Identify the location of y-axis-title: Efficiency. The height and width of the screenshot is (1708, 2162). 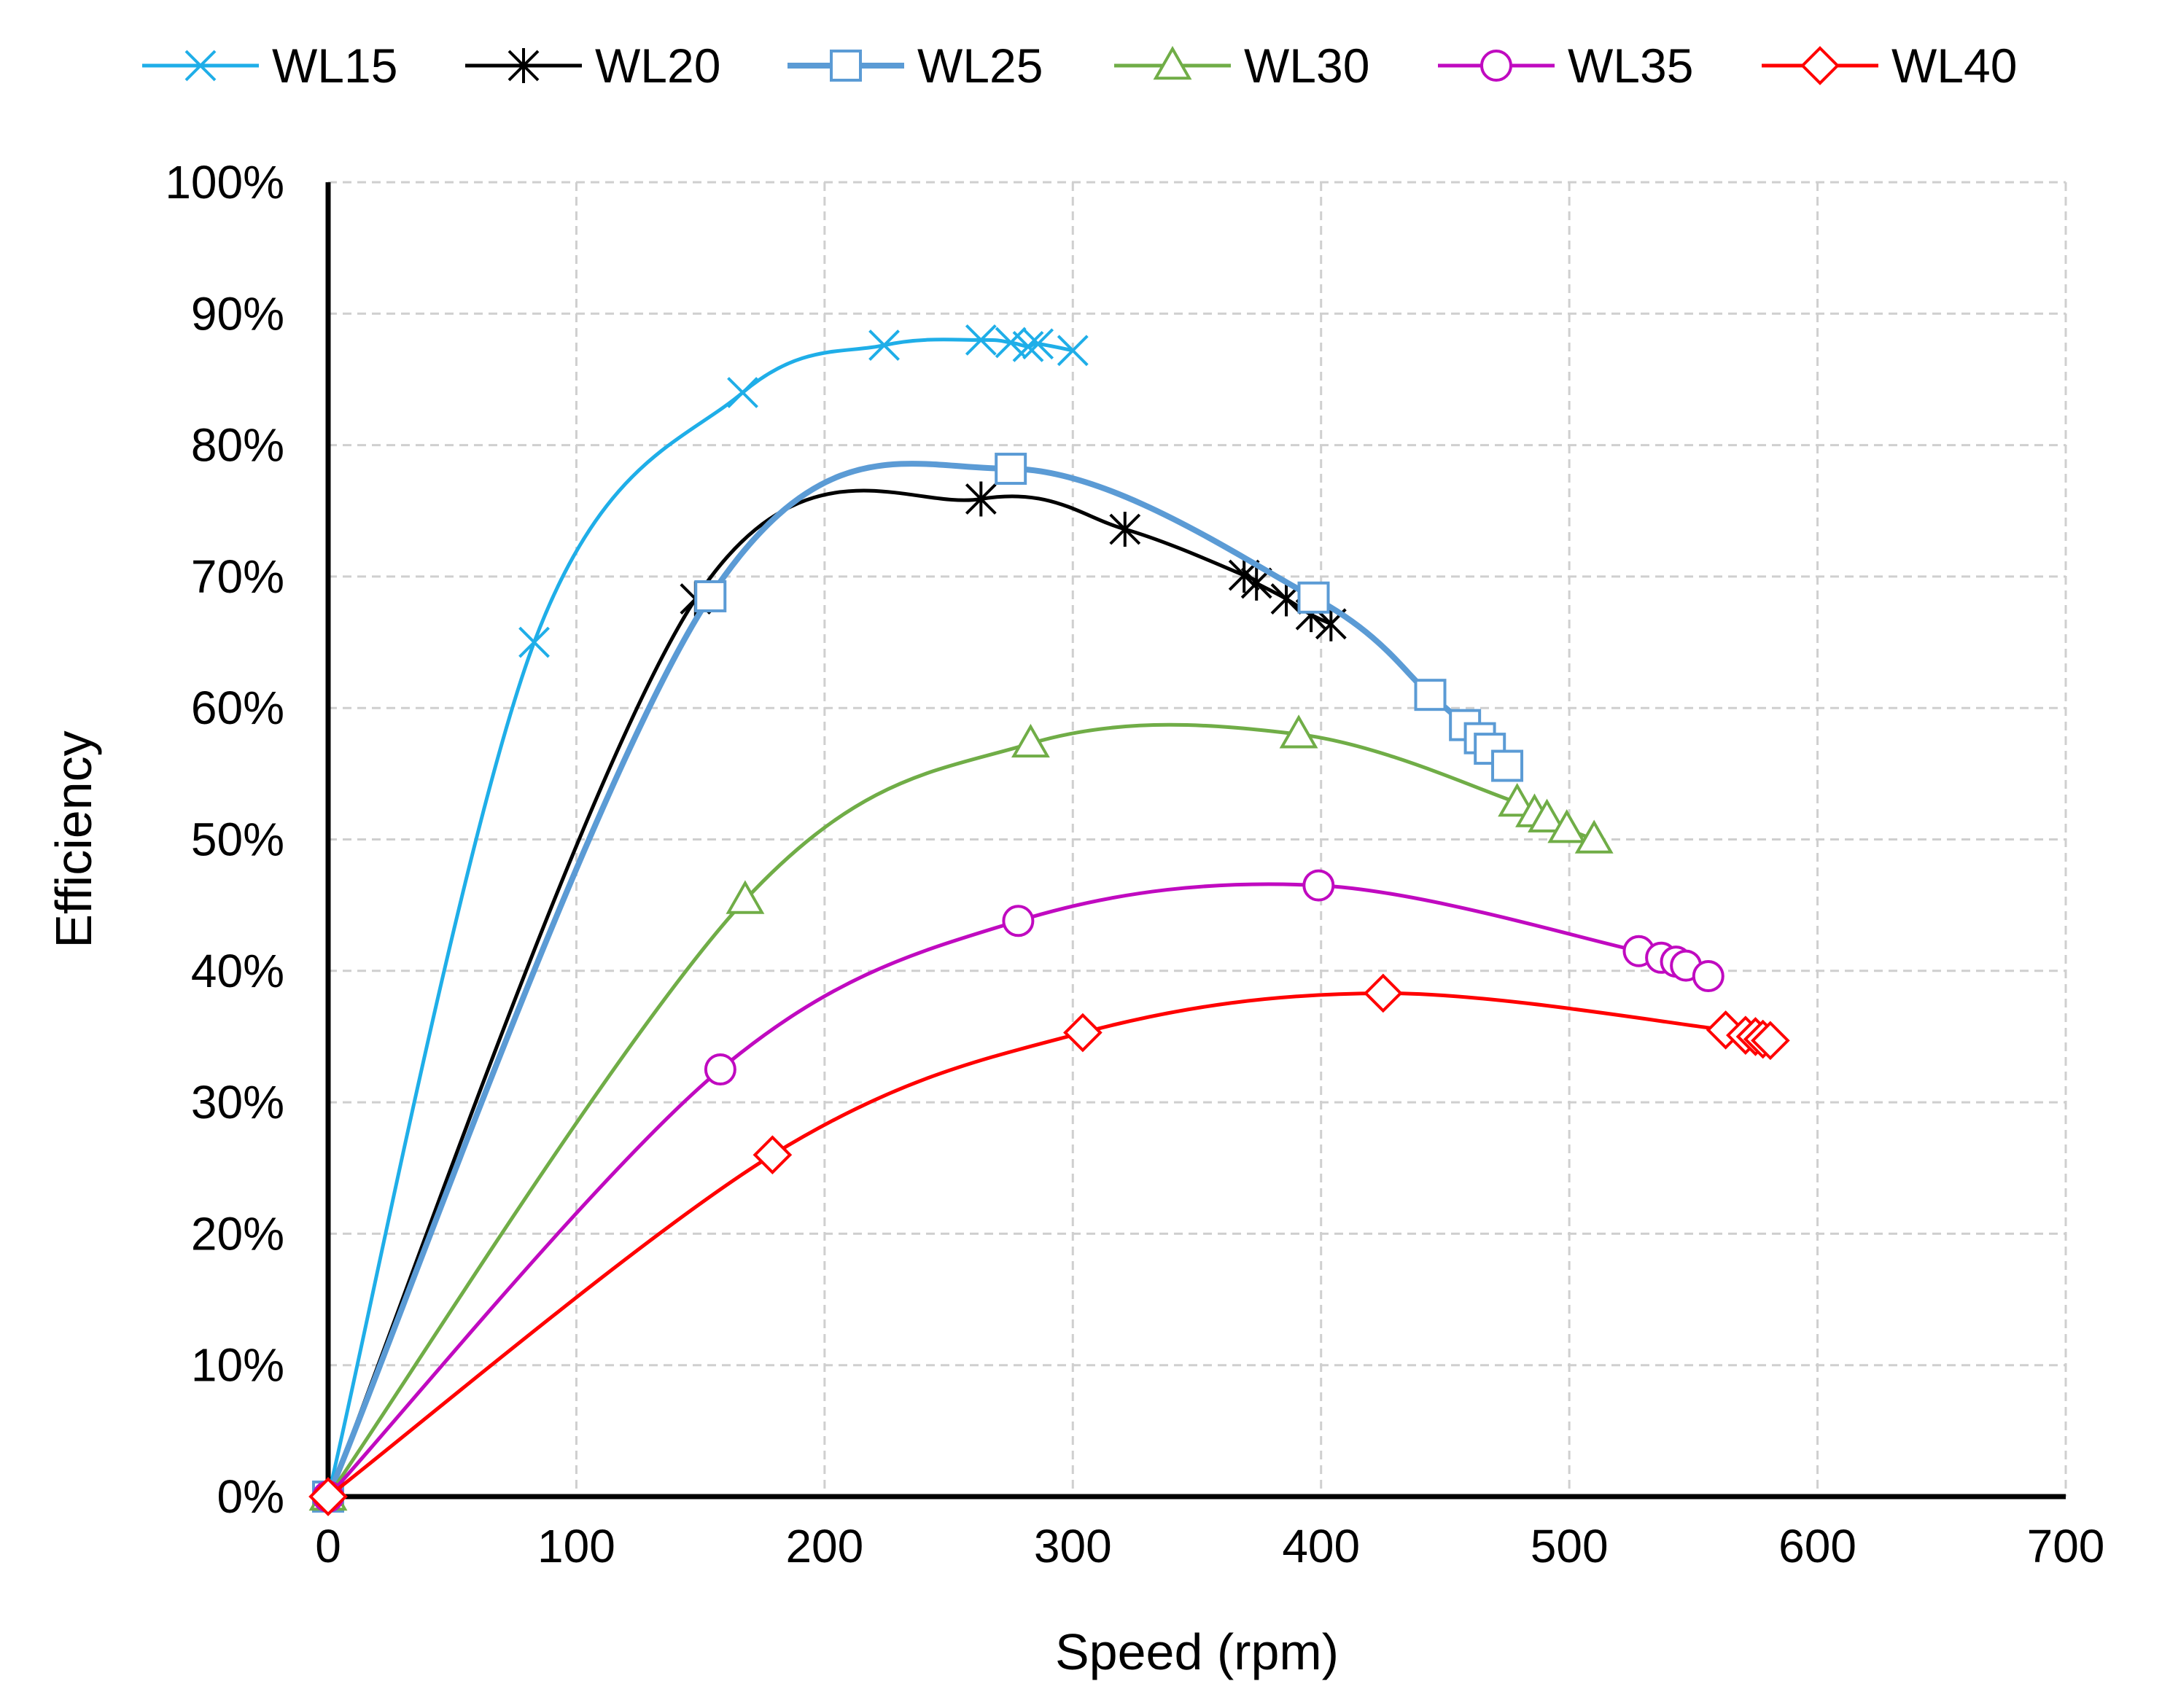
(73, 839).